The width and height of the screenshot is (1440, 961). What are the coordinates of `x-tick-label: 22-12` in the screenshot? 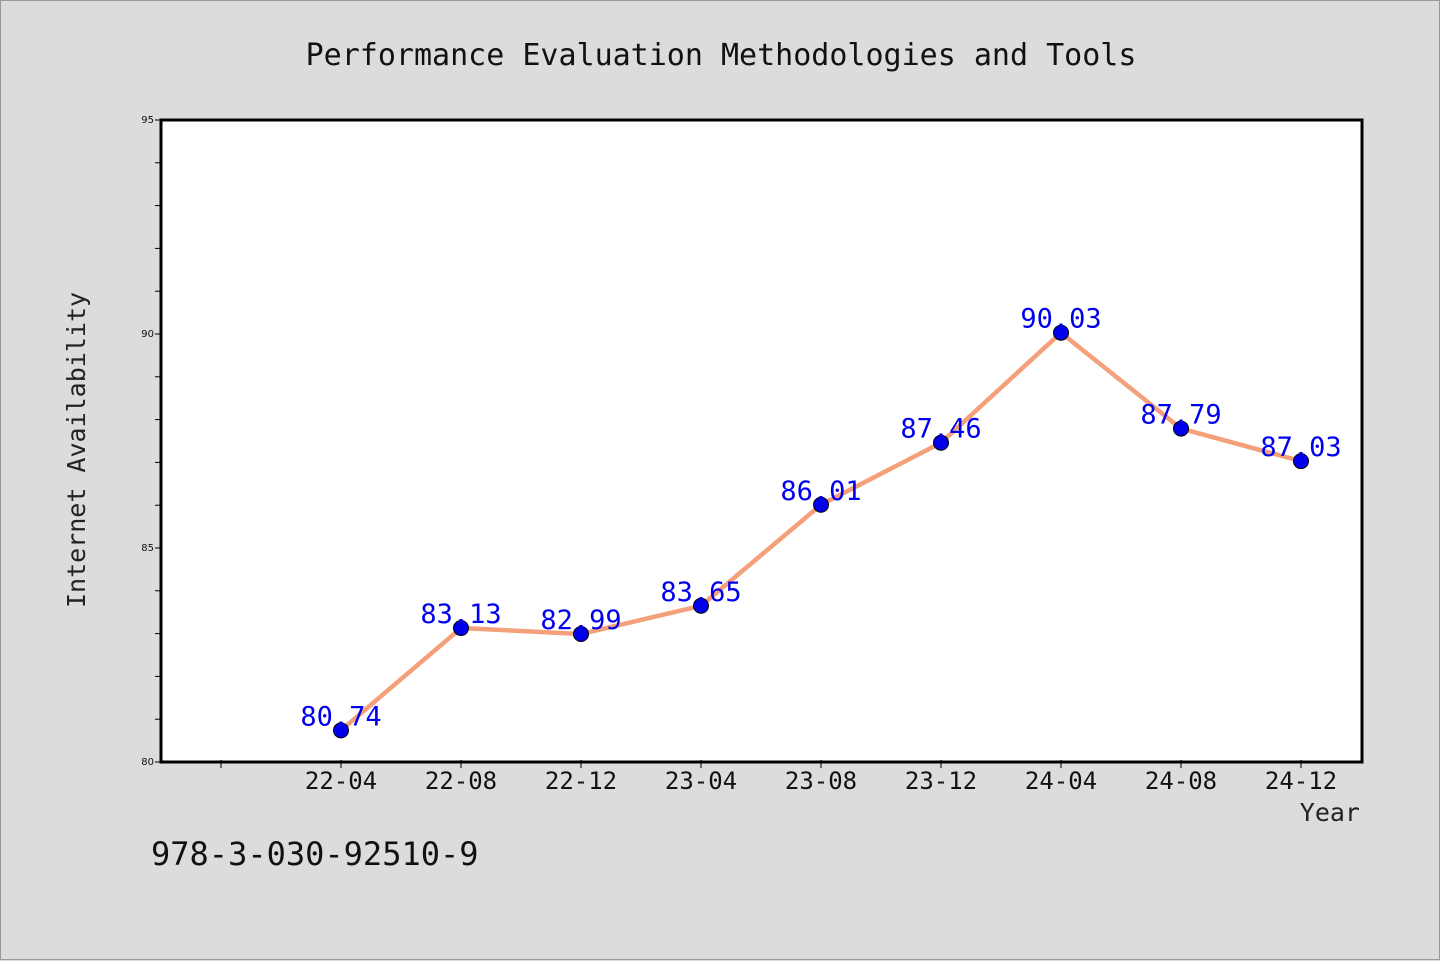 It's located at (581, 781).